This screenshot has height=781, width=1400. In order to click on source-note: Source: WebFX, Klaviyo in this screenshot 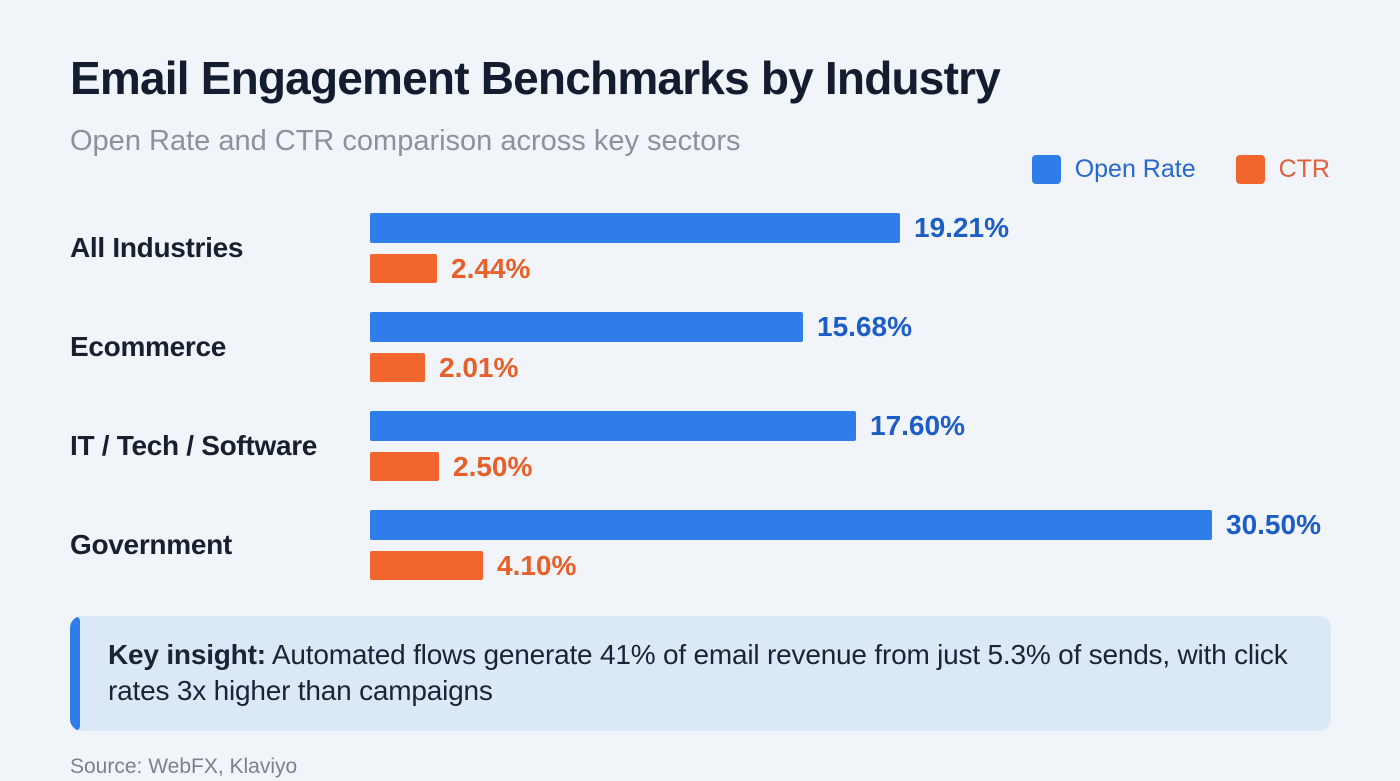, I will do `click(184, 766)`.